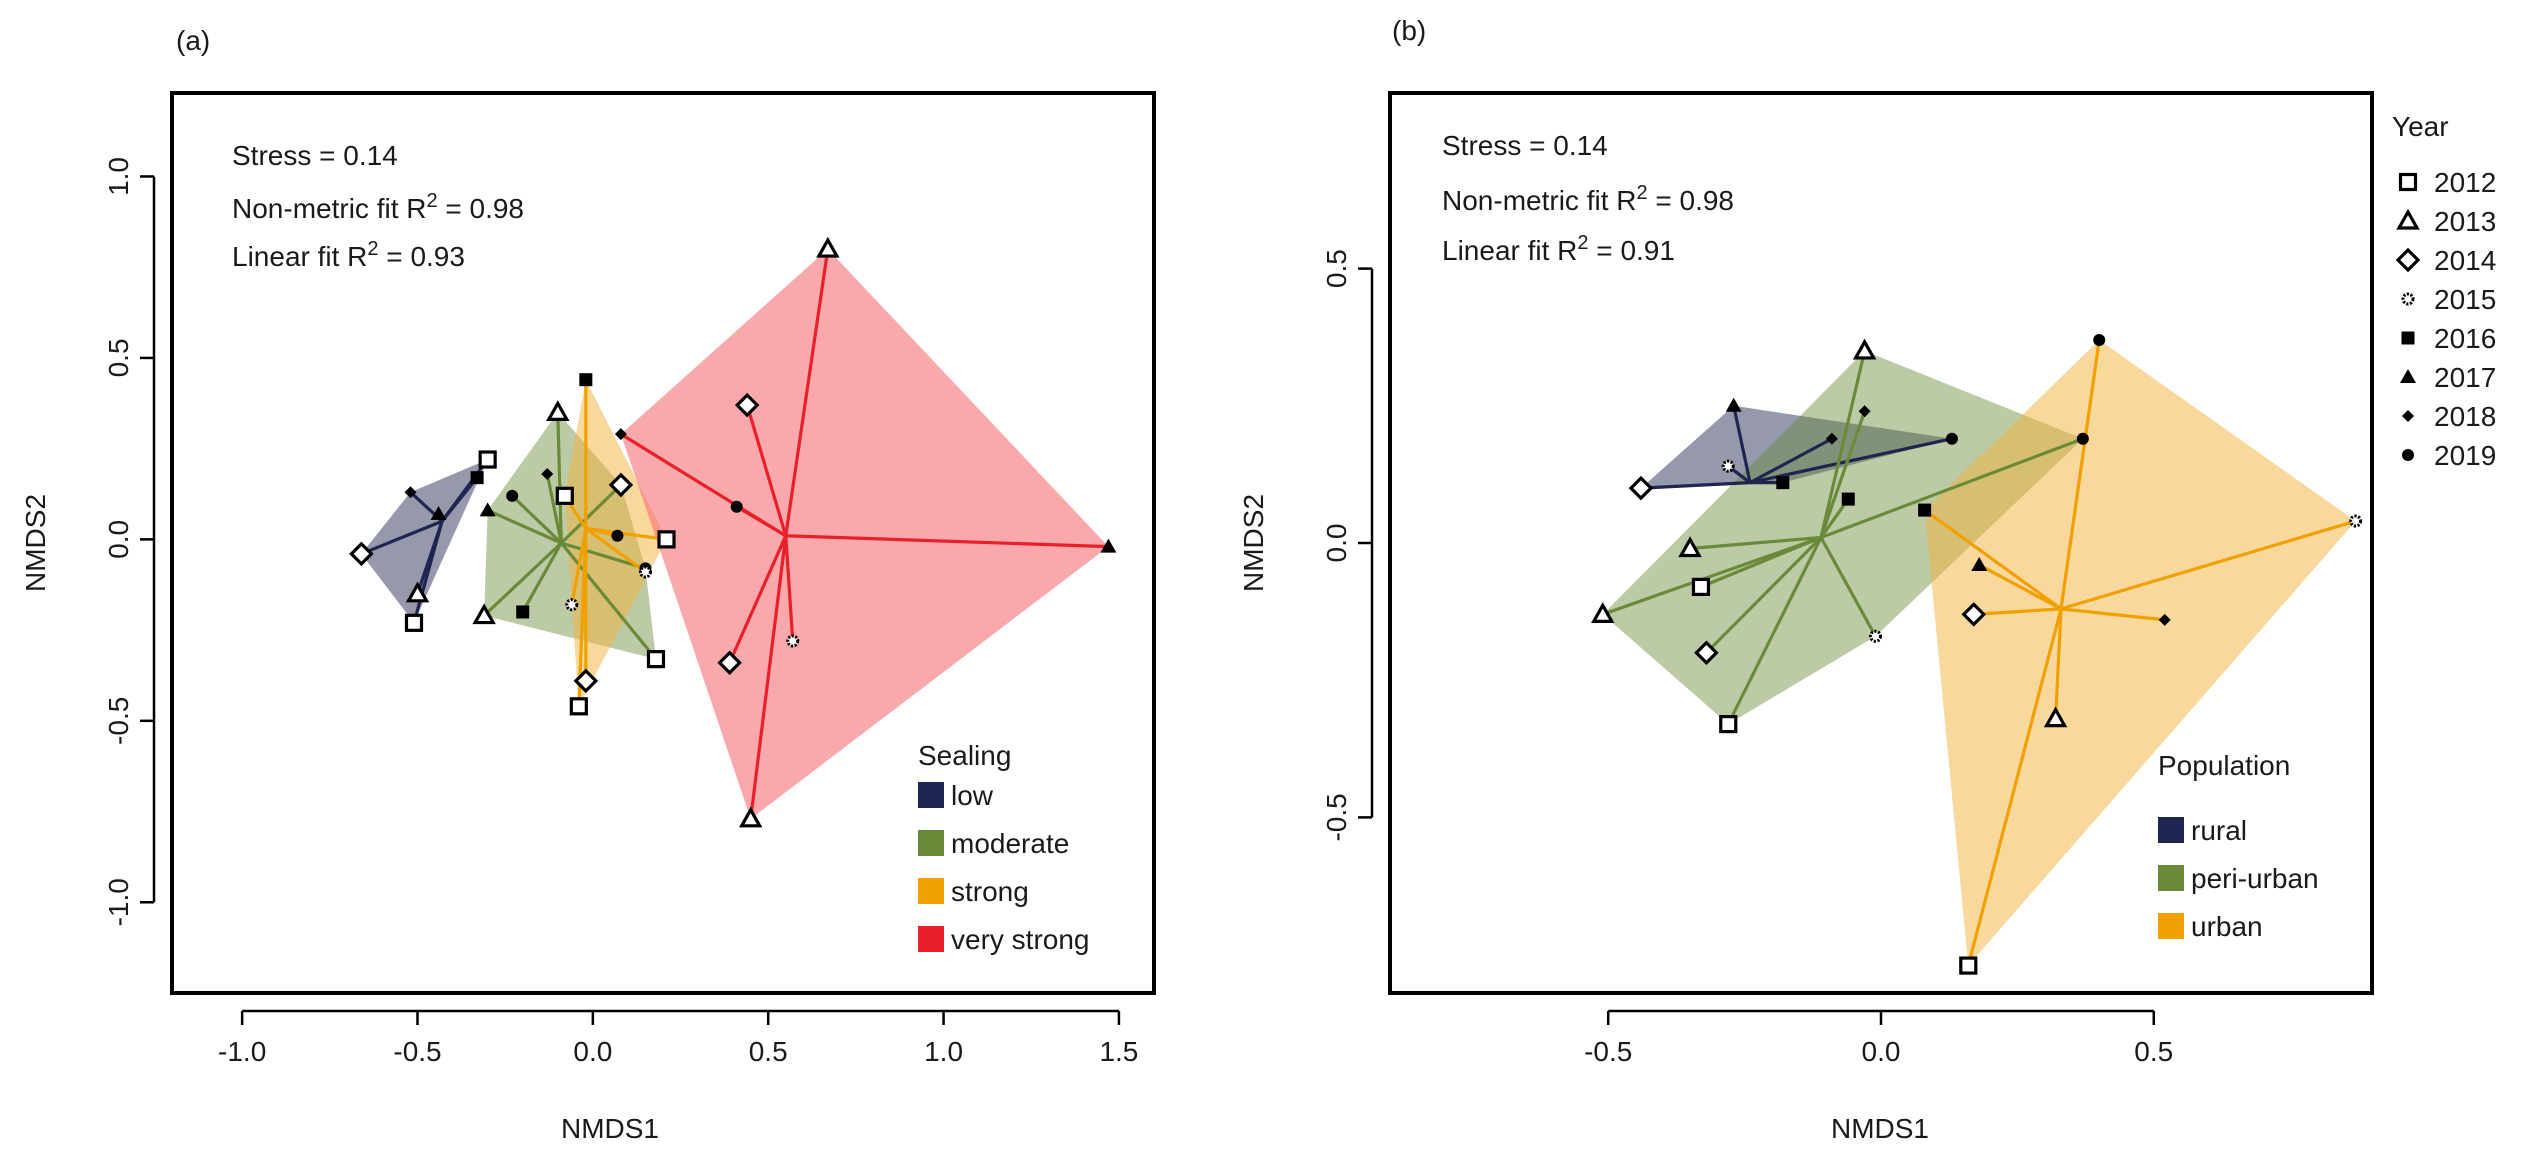 This screenshot has width=2540, height=1173. What do you see at coordinates (610, 1128) in the screenshot?
I see `panel-a-x-axis-title: NMDS1` at bounding box center [610, 1128].